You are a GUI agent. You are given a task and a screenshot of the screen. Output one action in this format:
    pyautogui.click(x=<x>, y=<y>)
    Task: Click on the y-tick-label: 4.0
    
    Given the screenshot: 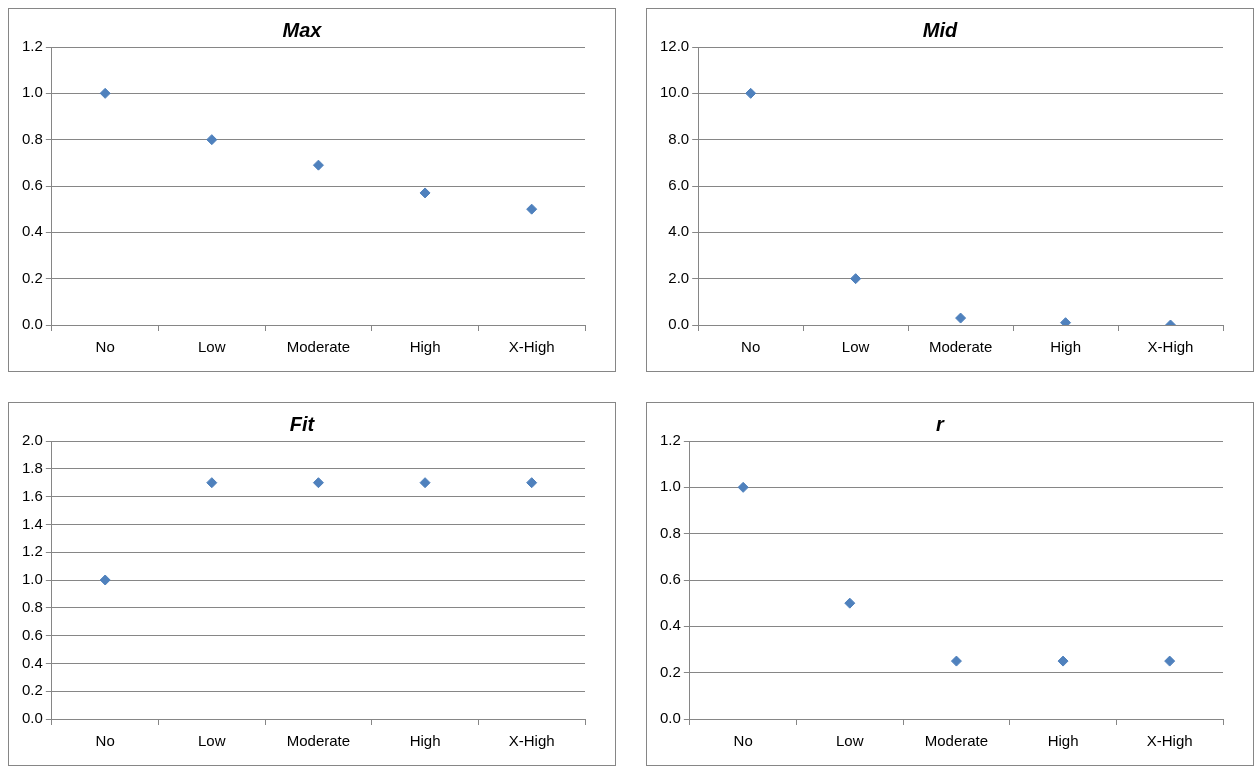 What is the action you would take?
    pyautogui.click(x=679, y=231)
    